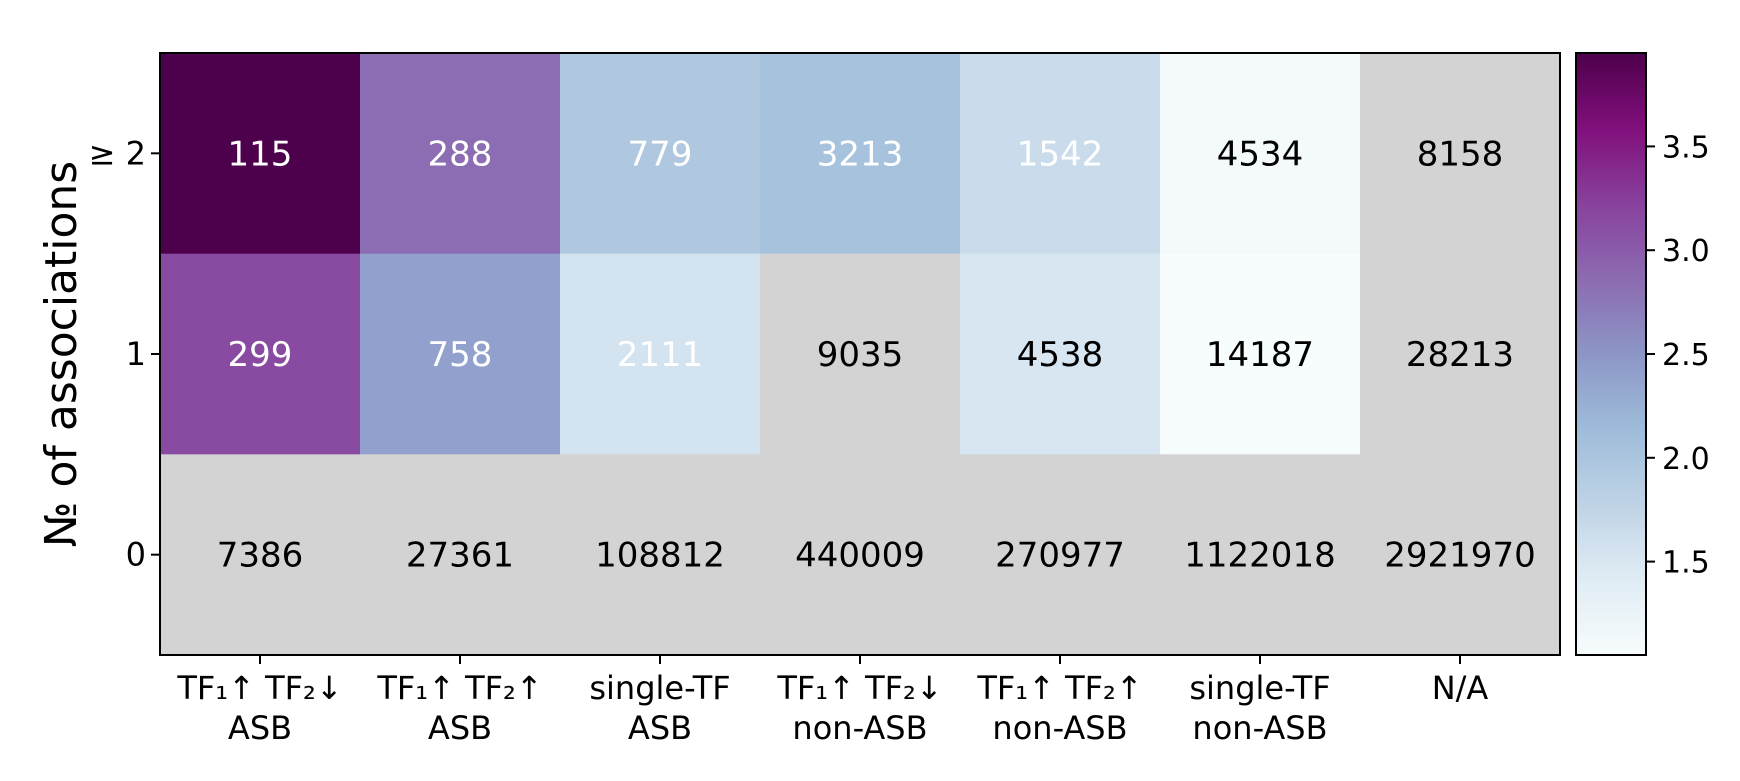 Image resolution: width=1740 pixels, height=781 pixels. Describe the element at coordinates (1686, 147) in the screenshot. I see `colorbar-tick-label: 3.5` at that location.